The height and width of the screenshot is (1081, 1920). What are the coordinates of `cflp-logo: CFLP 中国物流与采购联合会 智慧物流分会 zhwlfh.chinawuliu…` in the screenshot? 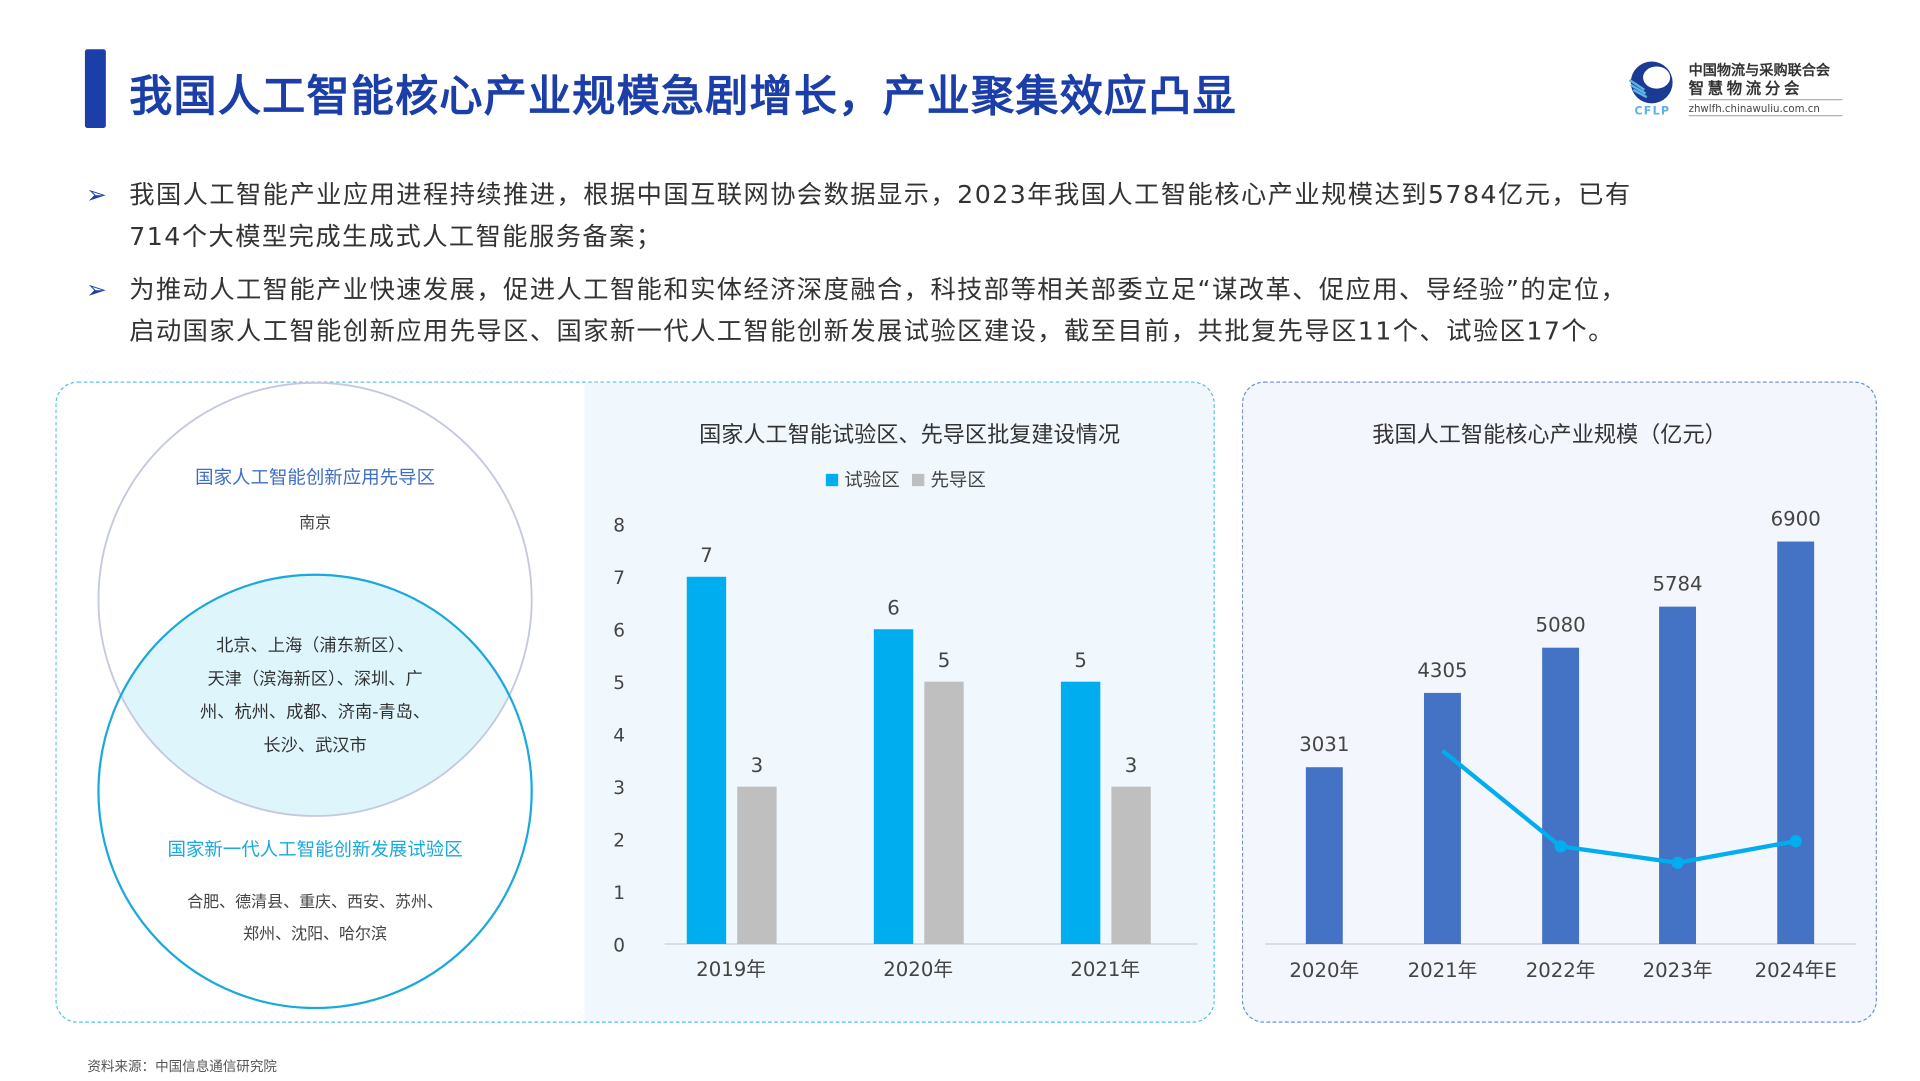 It's located at (1738, 87).